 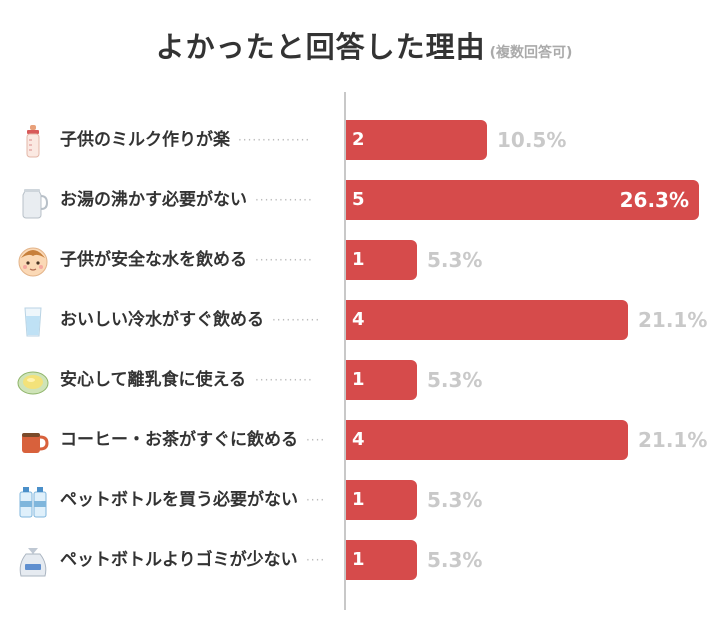 What do you see at coordinates (179, 560) in the screenshot?
I see `category-label: ペットボトルよりゴミが少ない` at bounding box center [179, 560].